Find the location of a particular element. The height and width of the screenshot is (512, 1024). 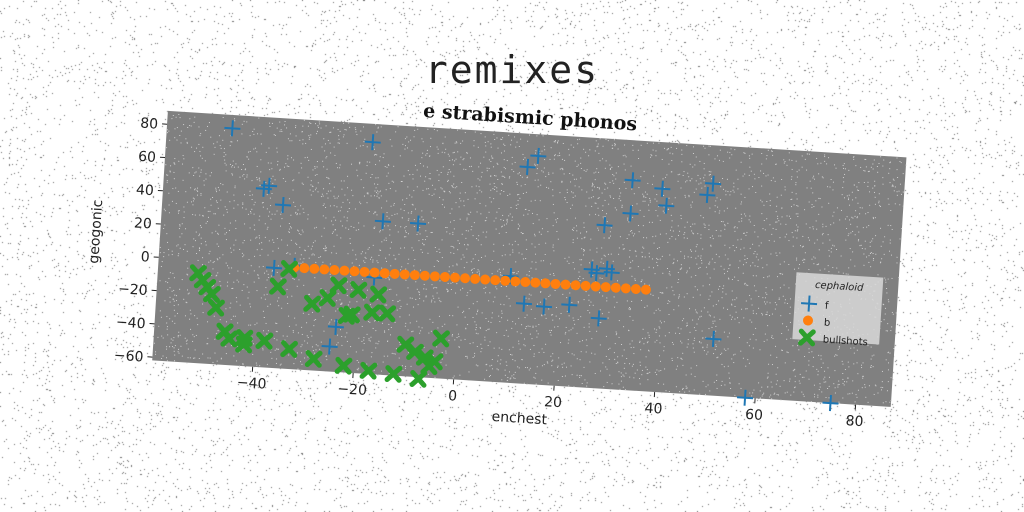

y-tick-label: −60 is located at coordinates (128, 357).